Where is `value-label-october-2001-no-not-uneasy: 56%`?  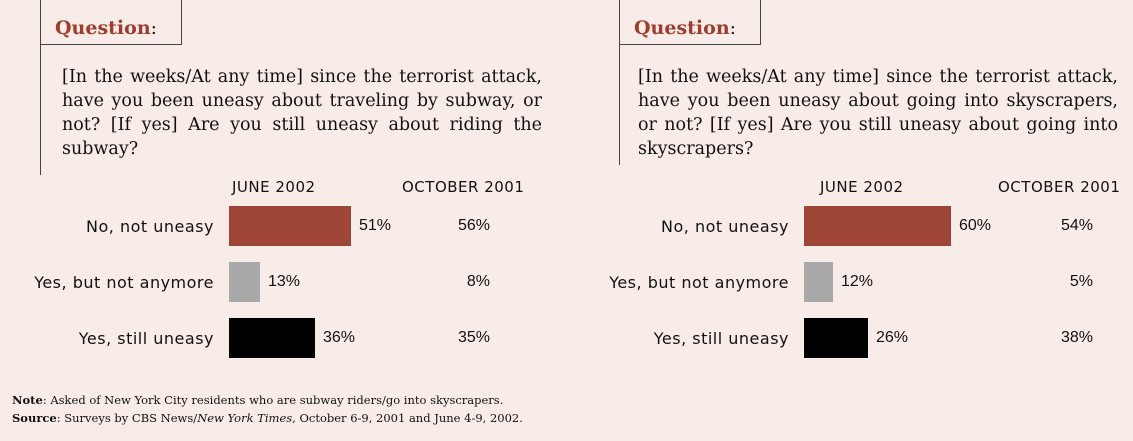 value-label-october-2001-no-not-uneasy: 56% is located at coordinates (473, 225).